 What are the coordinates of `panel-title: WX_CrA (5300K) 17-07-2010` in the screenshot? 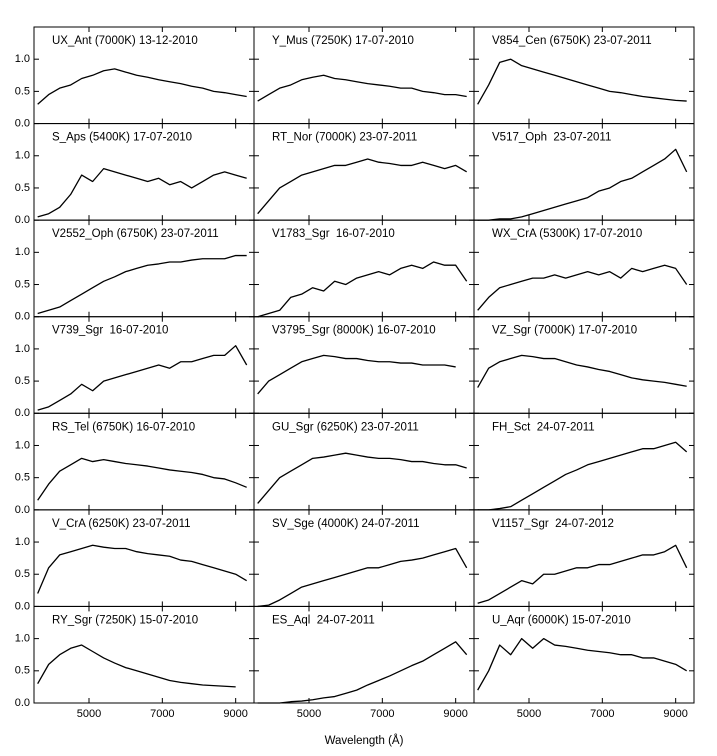 It's located at (567, 234).